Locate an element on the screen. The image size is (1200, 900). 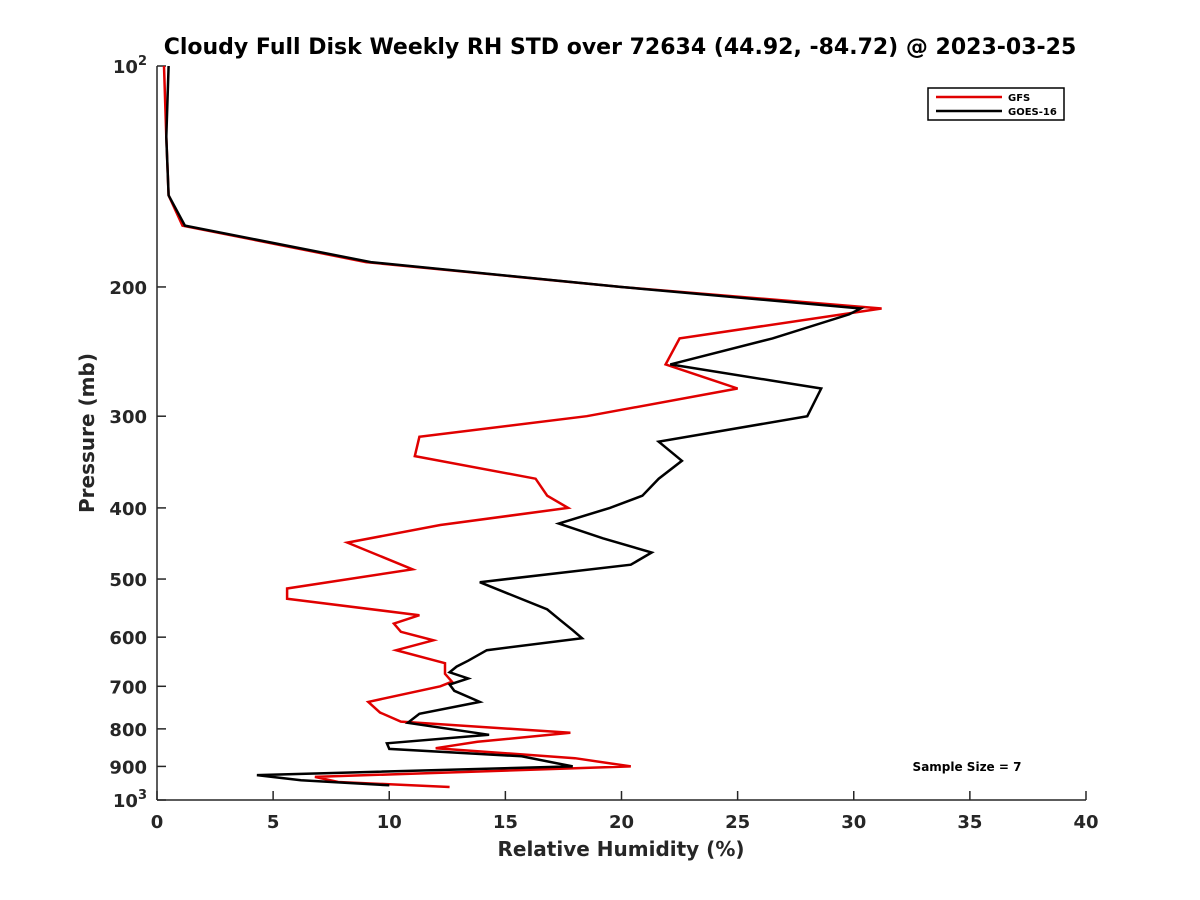
x-tick-label-25: 25 is located at coordinates (737, 822).